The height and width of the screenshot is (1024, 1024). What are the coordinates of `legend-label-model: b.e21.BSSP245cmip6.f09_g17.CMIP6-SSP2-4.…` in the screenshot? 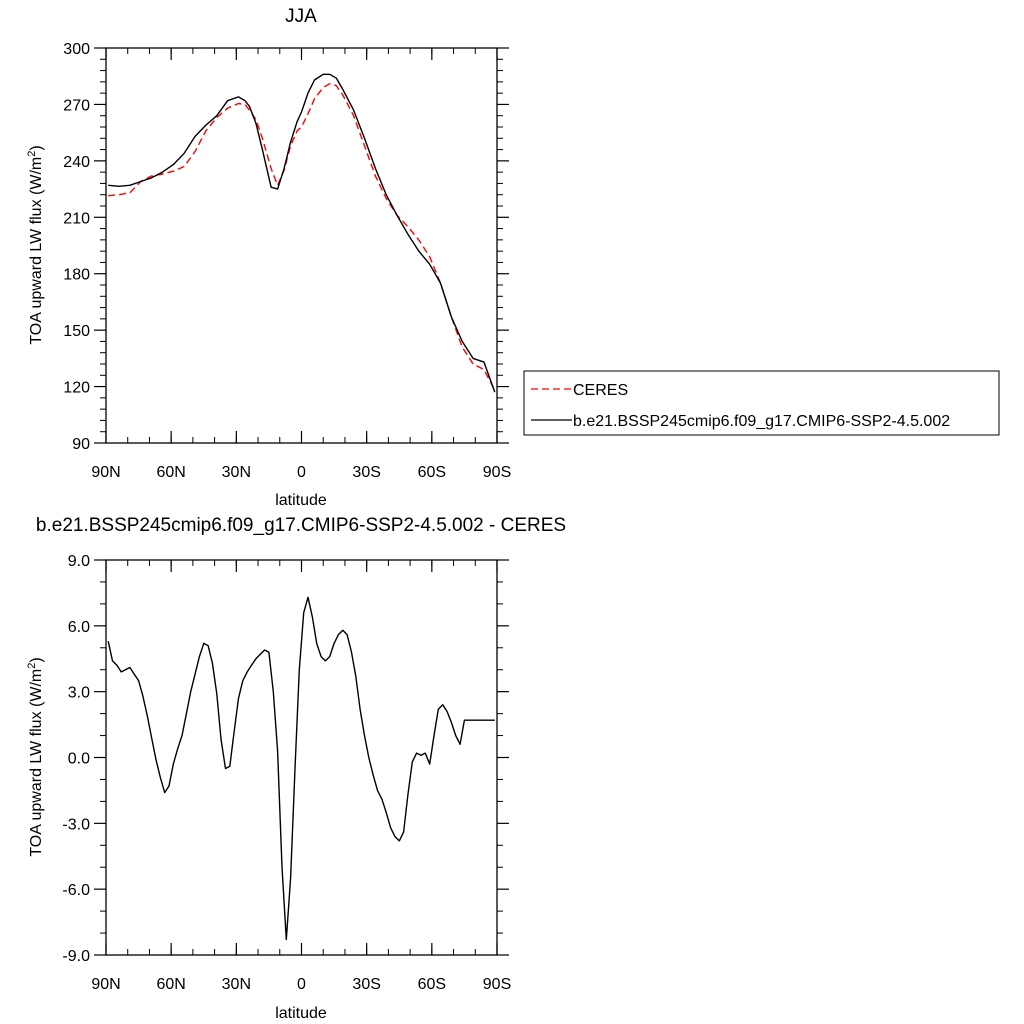 It's located at (761, 421).